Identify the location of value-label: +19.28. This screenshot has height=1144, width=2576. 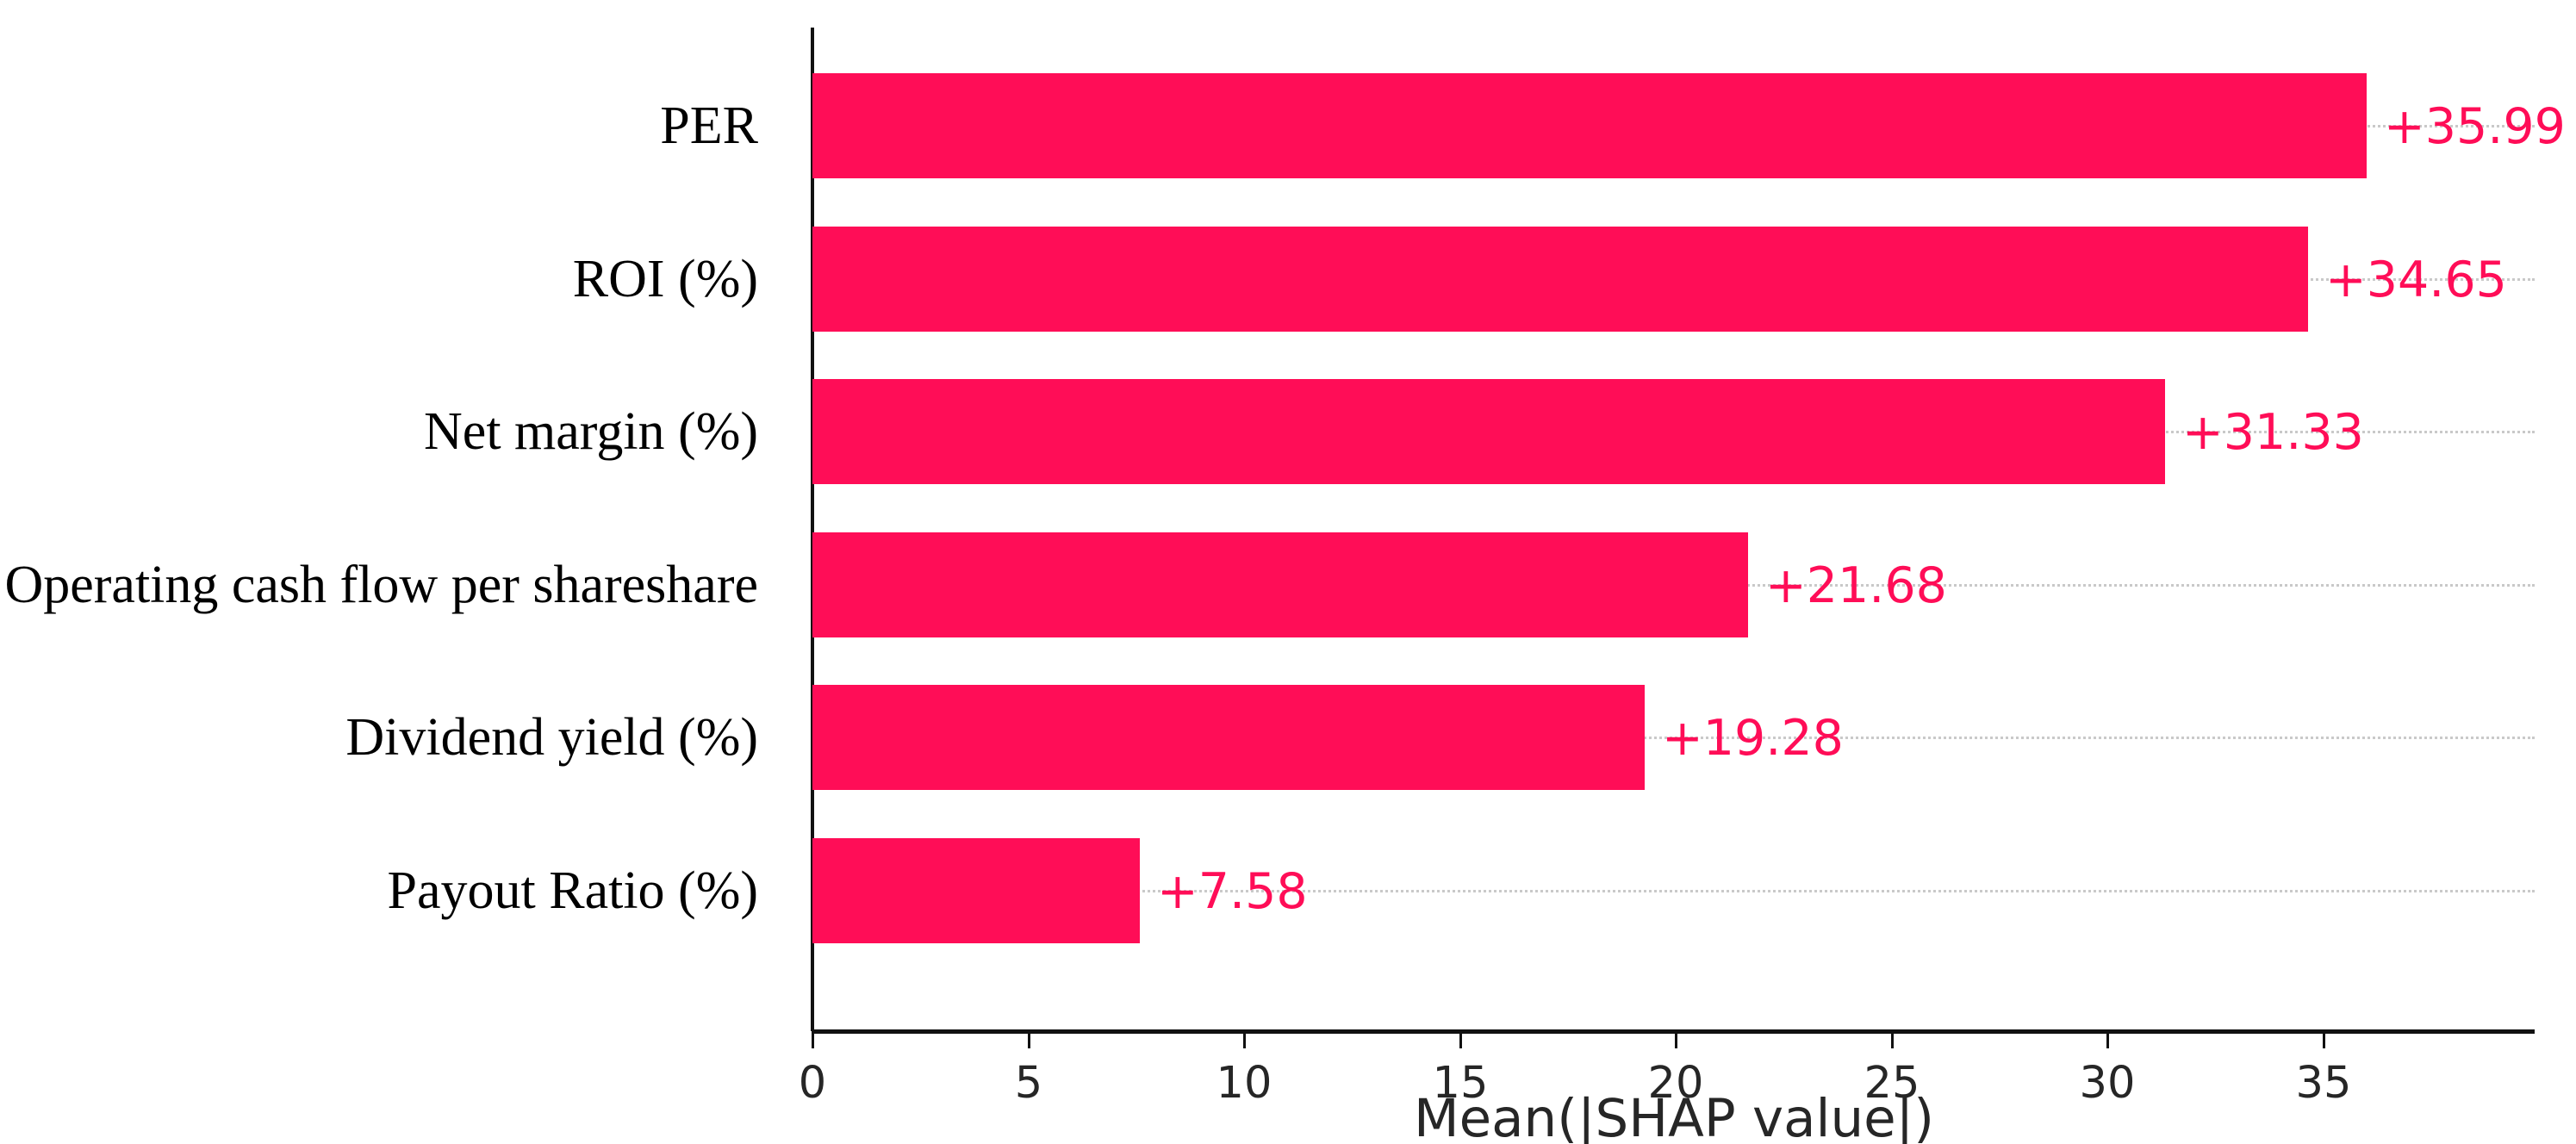
(1753, 739).